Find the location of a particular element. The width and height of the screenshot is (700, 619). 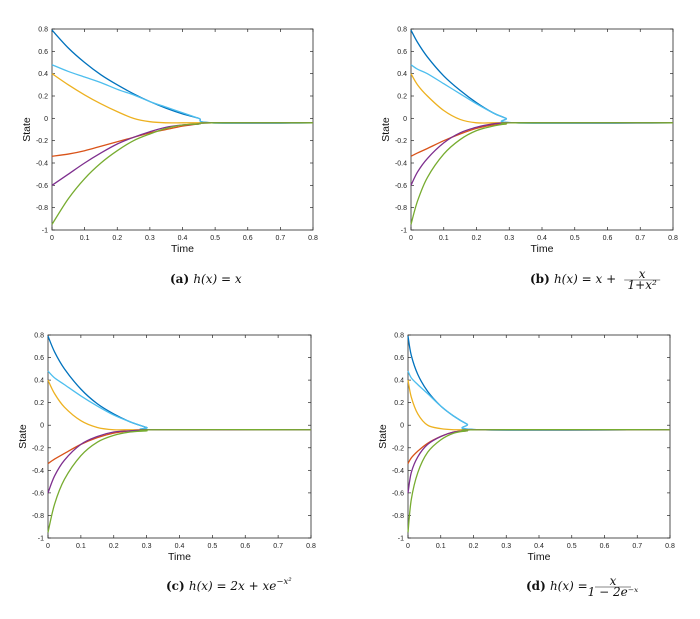

caption-tag: (a) is located at coordinates (181, 279).